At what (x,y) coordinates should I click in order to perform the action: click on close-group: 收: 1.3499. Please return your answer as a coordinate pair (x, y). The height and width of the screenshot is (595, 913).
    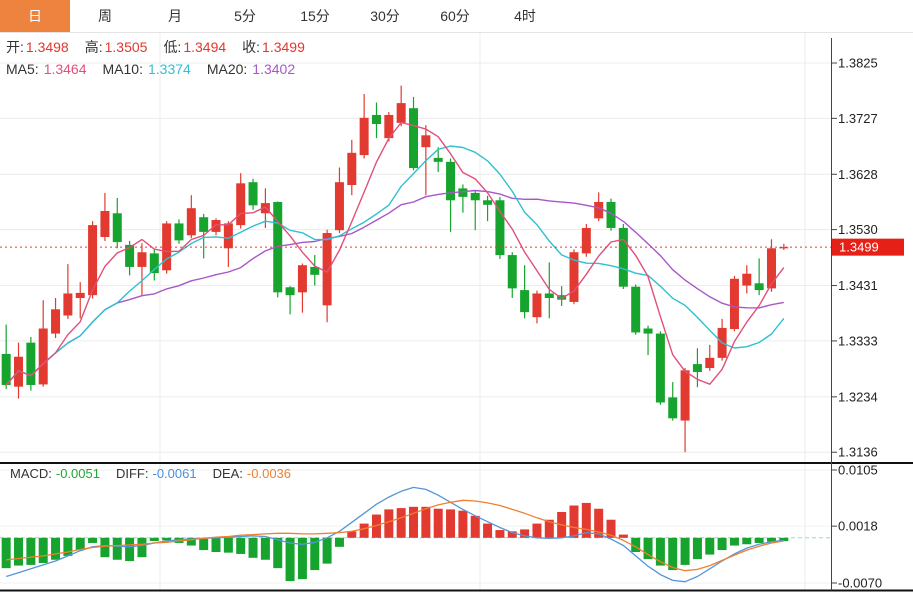
    Looking at the image, I should click on (273, 47).